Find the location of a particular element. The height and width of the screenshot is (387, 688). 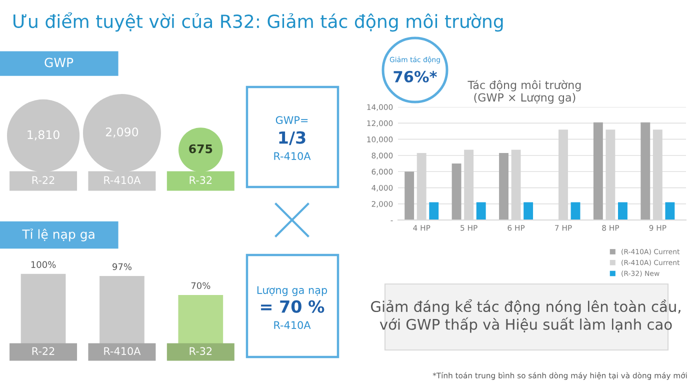

text: 76%* is located at coordinates (415, 76).